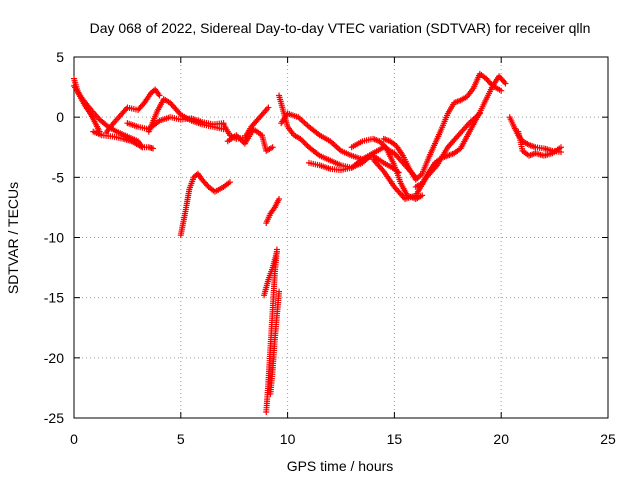  Describe the element at coordinates (288, 439) in the screenshot. I see `x-tick-label: 10` at that location.